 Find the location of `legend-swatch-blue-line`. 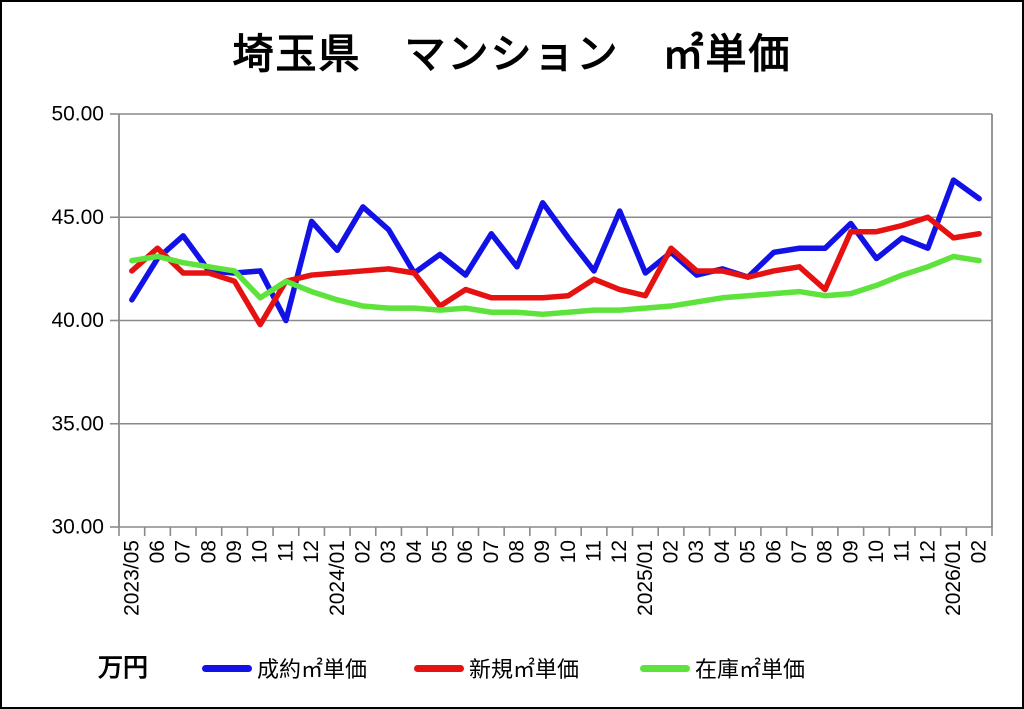

legend-swatch-blue-line is located at coordinates (227, 668).